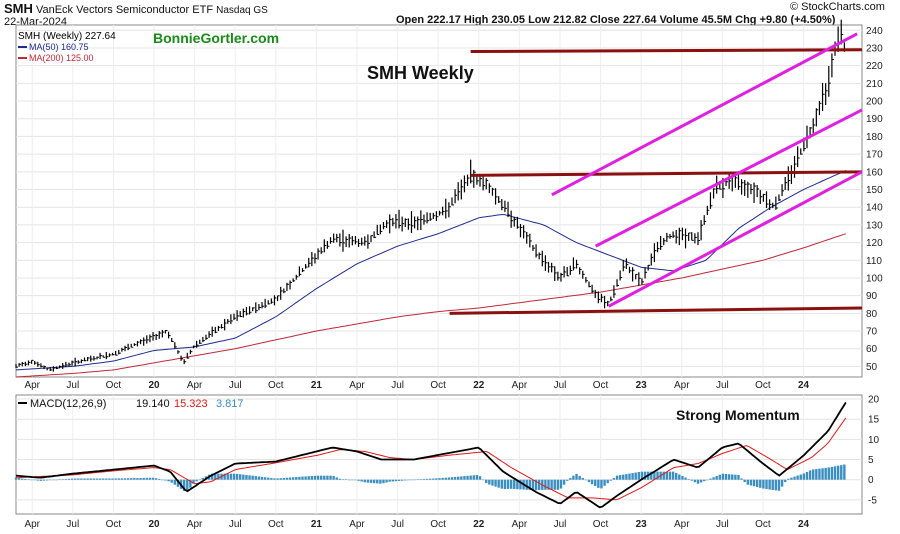 This screenshot has height=534, width=900. Describe the element at coordinates (124, 10) in the screenshot. I see `security-name: VanEck Vectors Semiconductor ETF` at that location.